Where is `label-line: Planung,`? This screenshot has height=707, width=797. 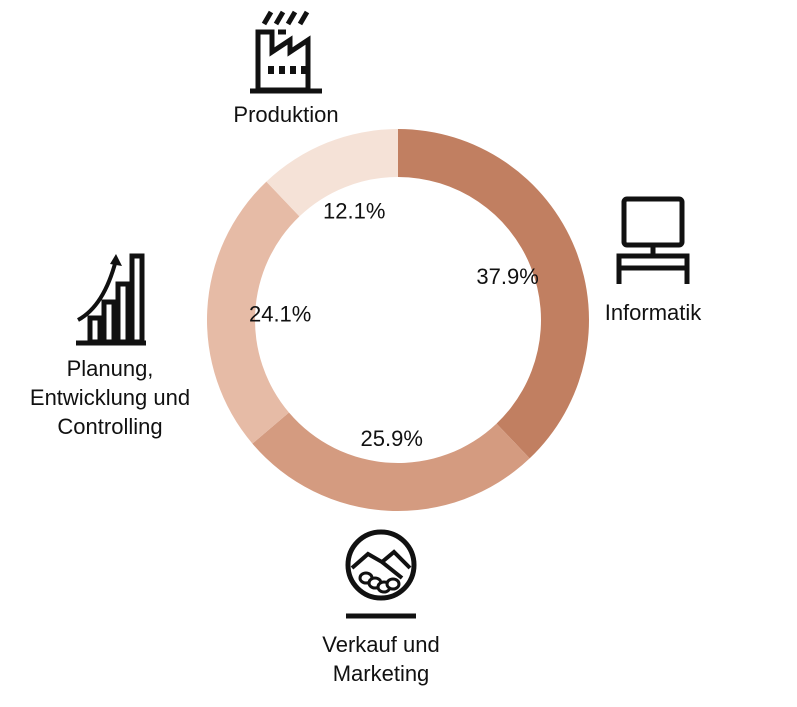
label-line: Planung, is located at coordinates (110, 368).